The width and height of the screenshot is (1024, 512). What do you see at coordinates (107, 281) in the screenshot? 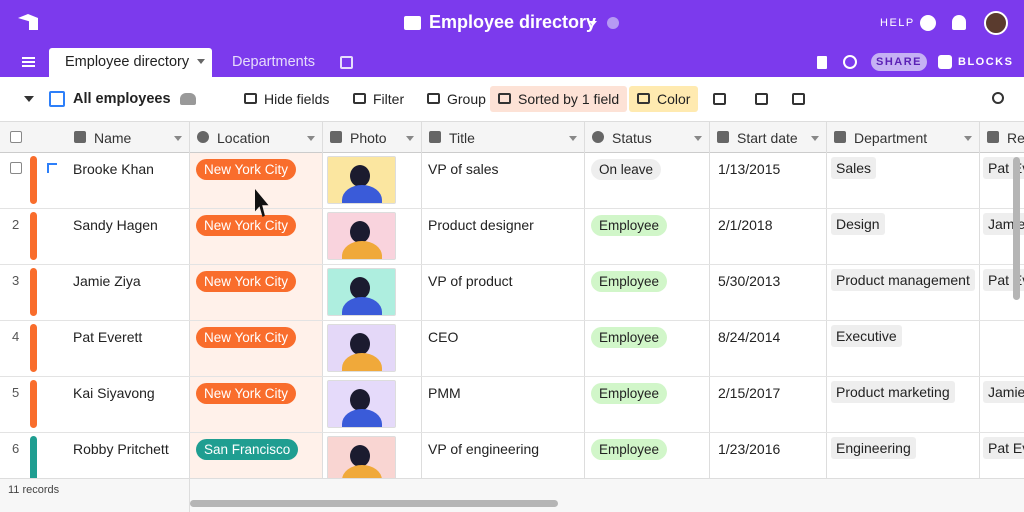
I see `name-cell: Jamie Ziya` at bounding box center [107, 281].